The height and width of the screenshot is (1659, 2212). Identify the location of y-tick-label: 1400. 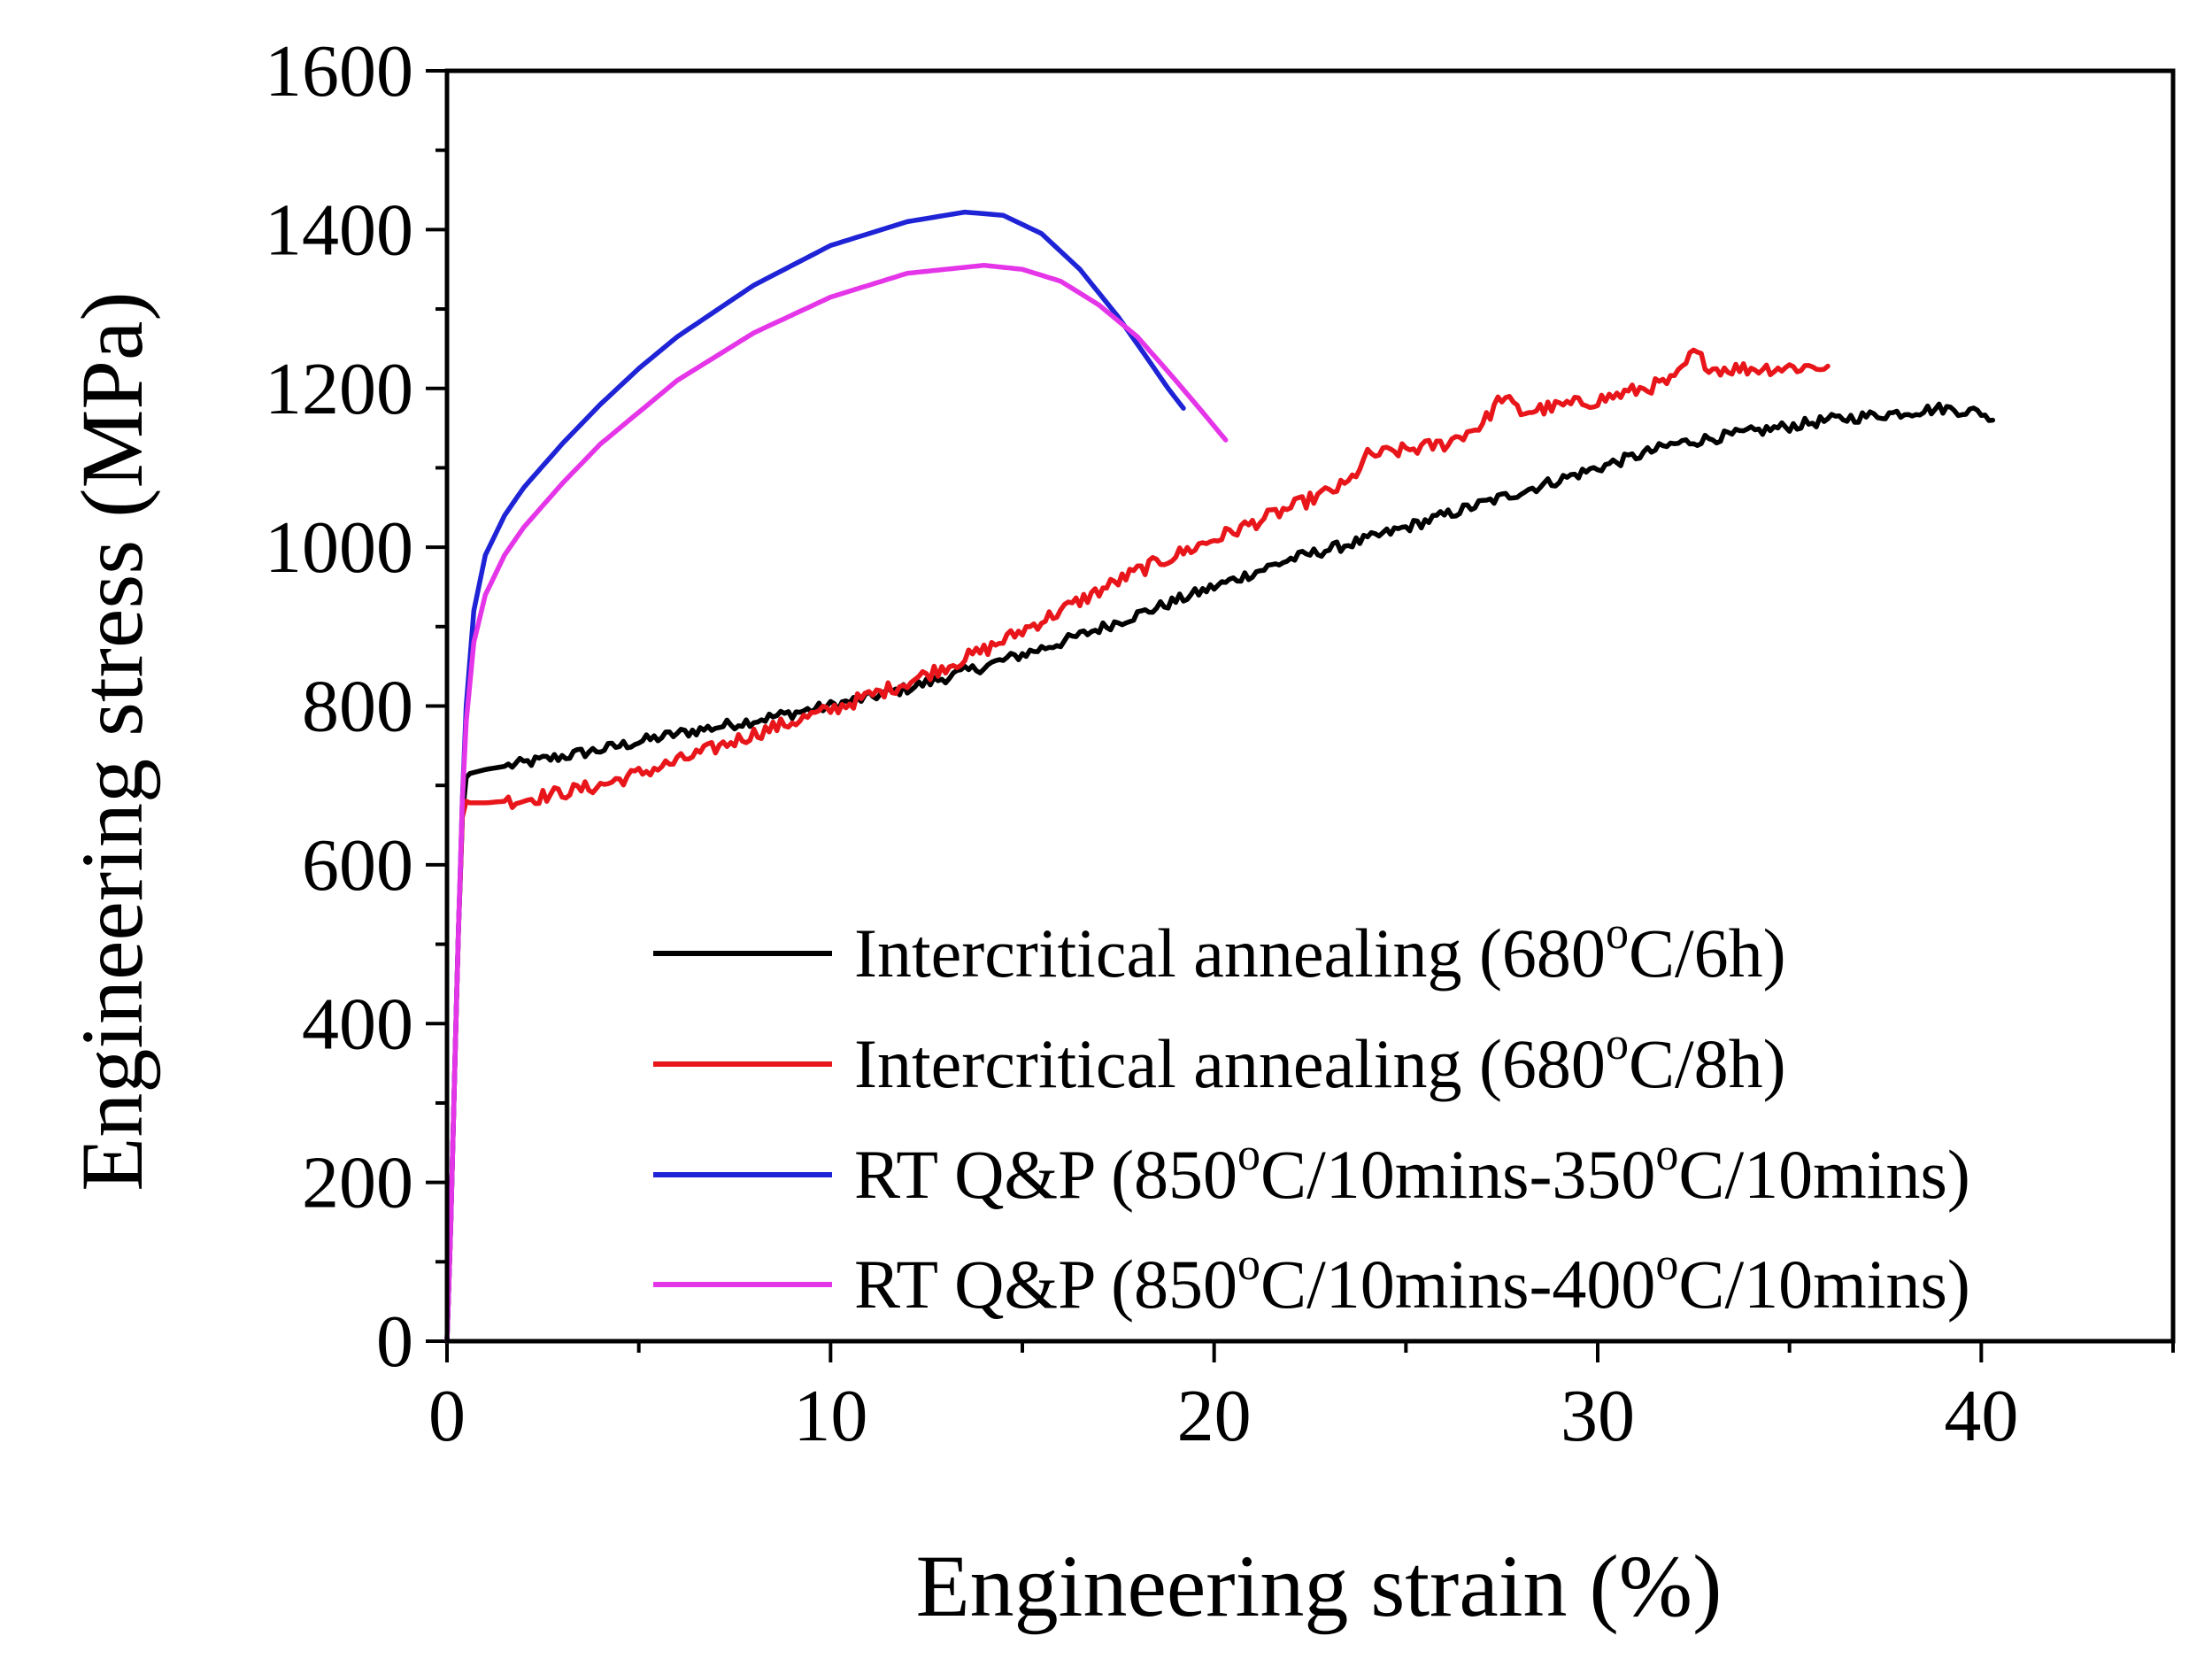
(339, 230).